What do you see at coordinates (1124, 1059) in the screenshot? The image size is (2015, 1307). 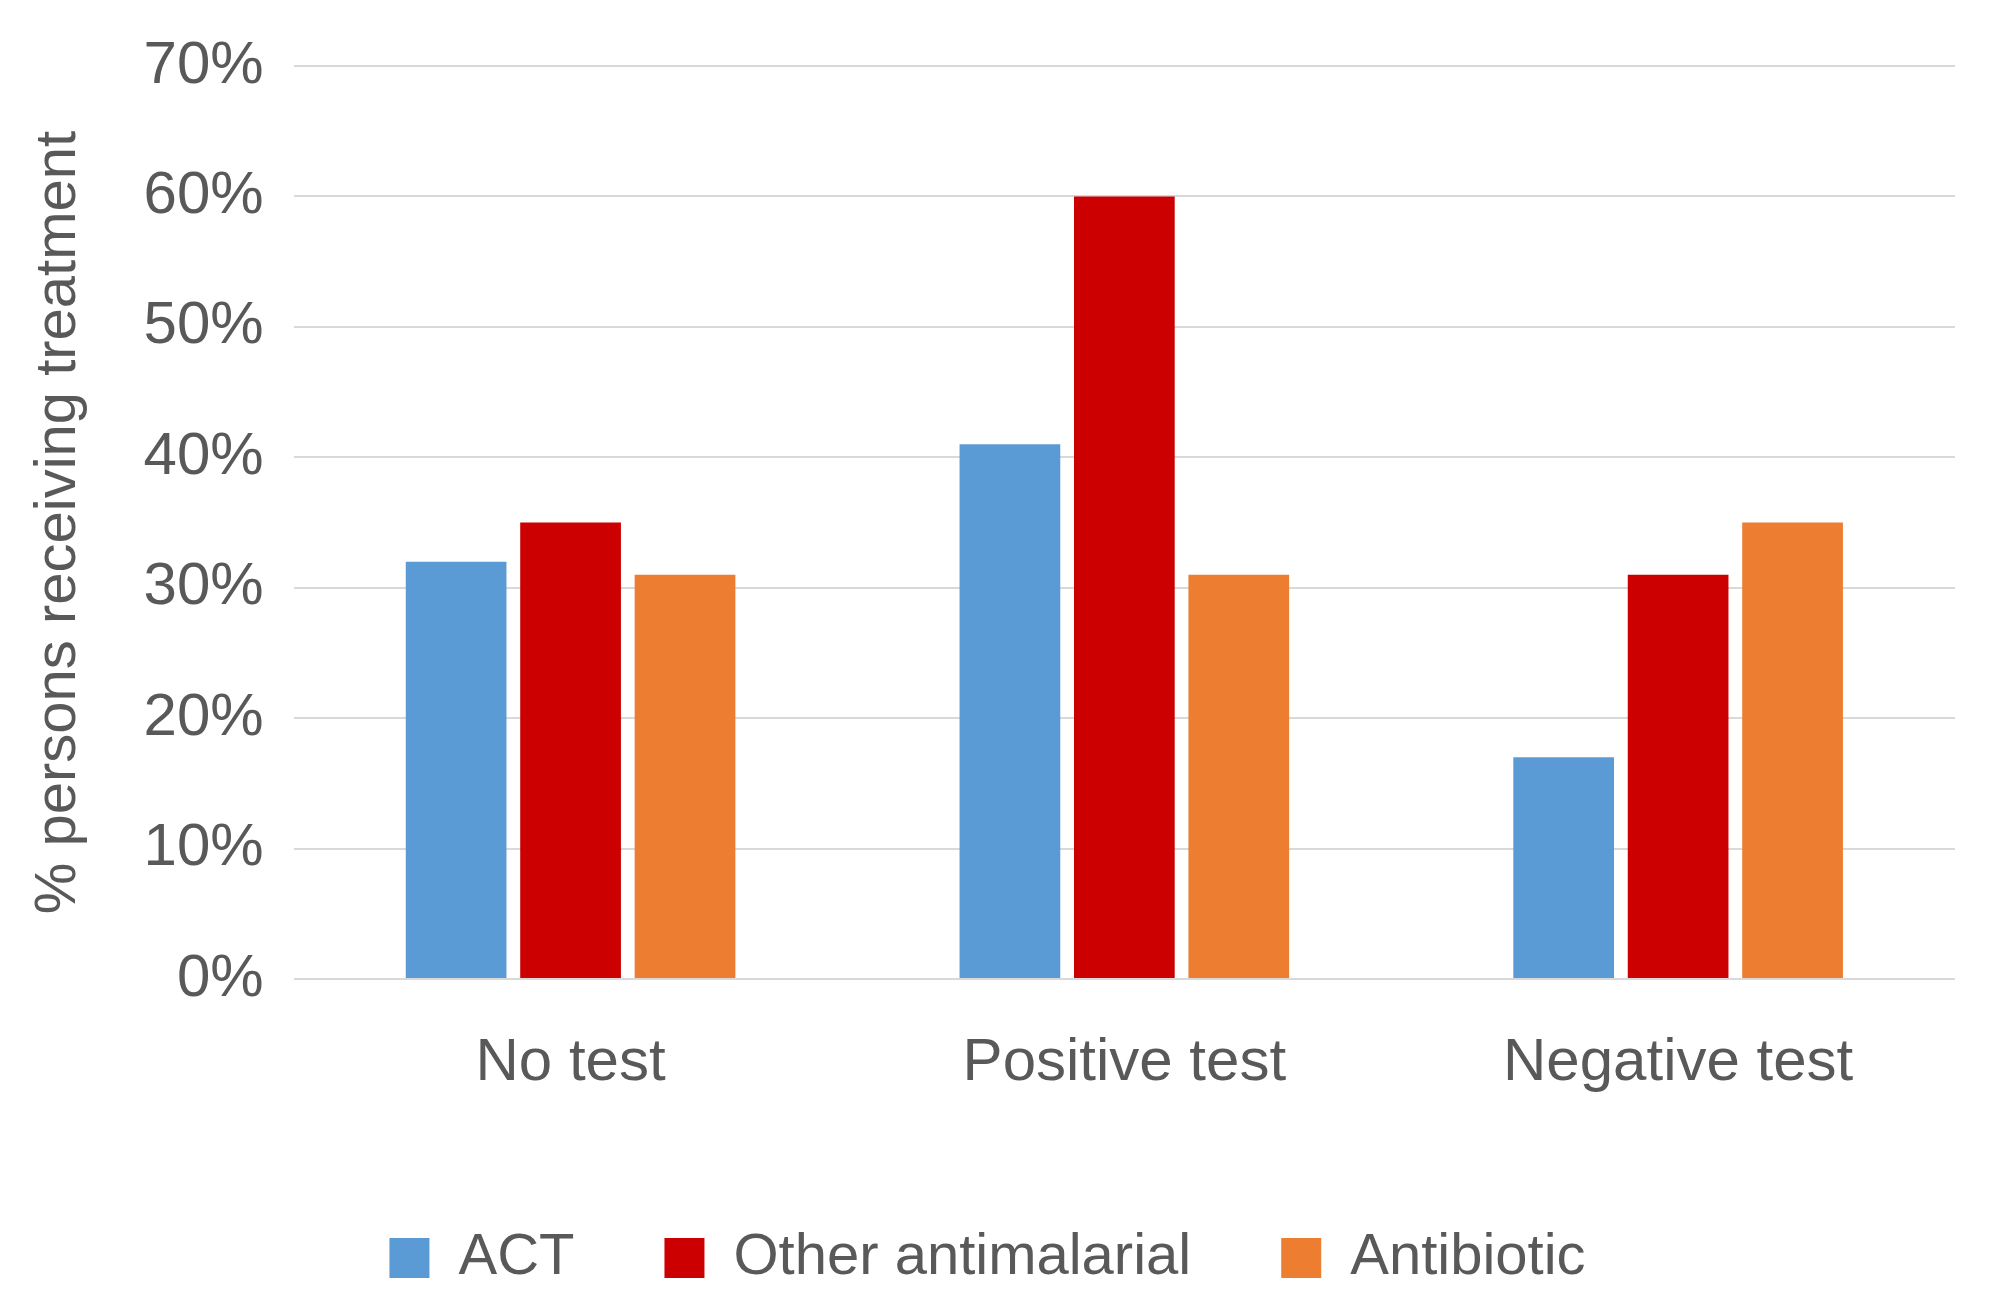 I see `x-tick-label: Positive test` at bounding box center [1124, 1059].